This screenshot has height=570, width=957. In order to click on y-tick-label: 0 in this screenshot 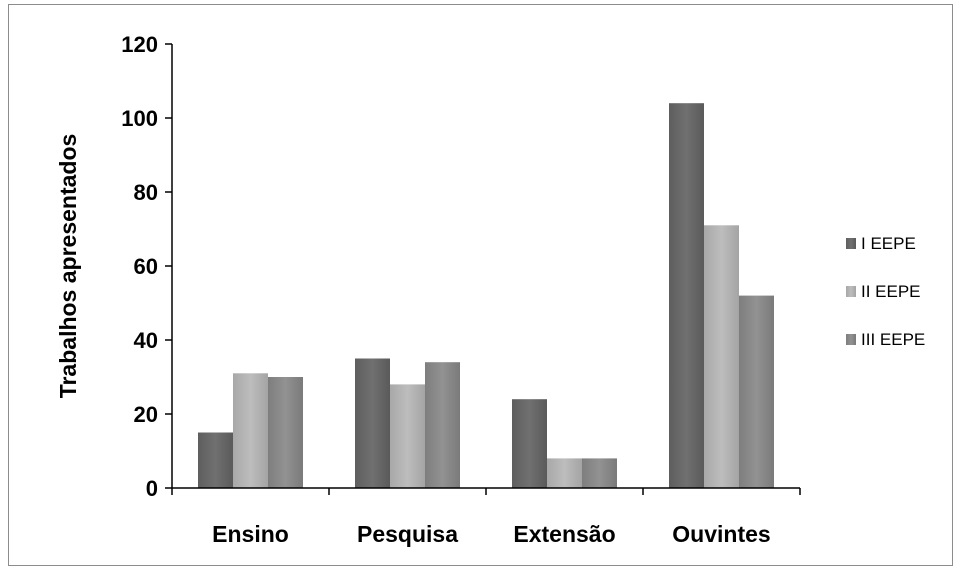, I will do `click(152, 488)`.